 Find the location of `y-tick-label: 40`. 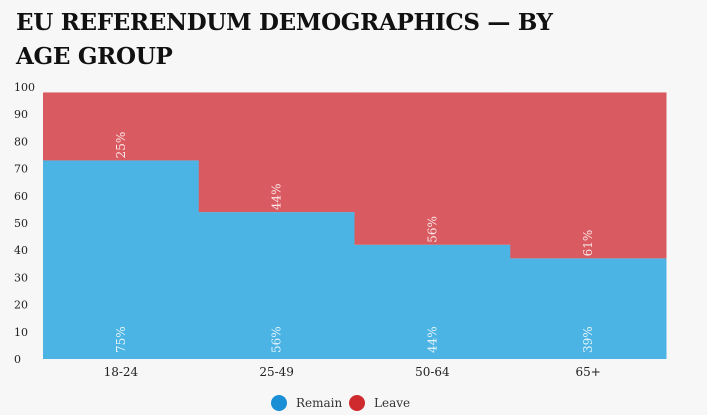

y-tick-label: 40 is located at coordinates (21, 250).